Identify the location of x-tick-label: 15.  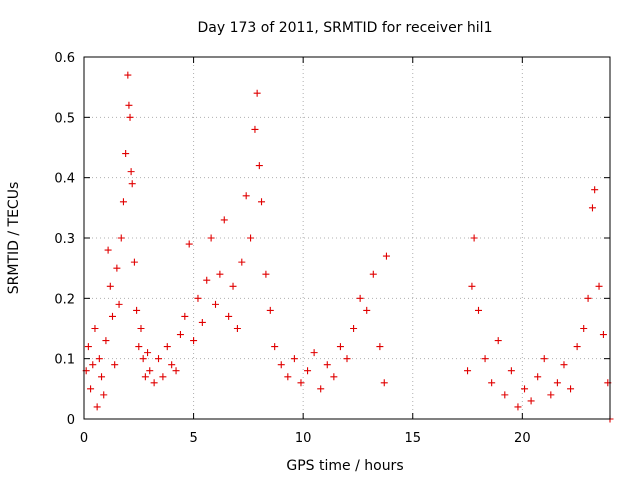
(412, 438).